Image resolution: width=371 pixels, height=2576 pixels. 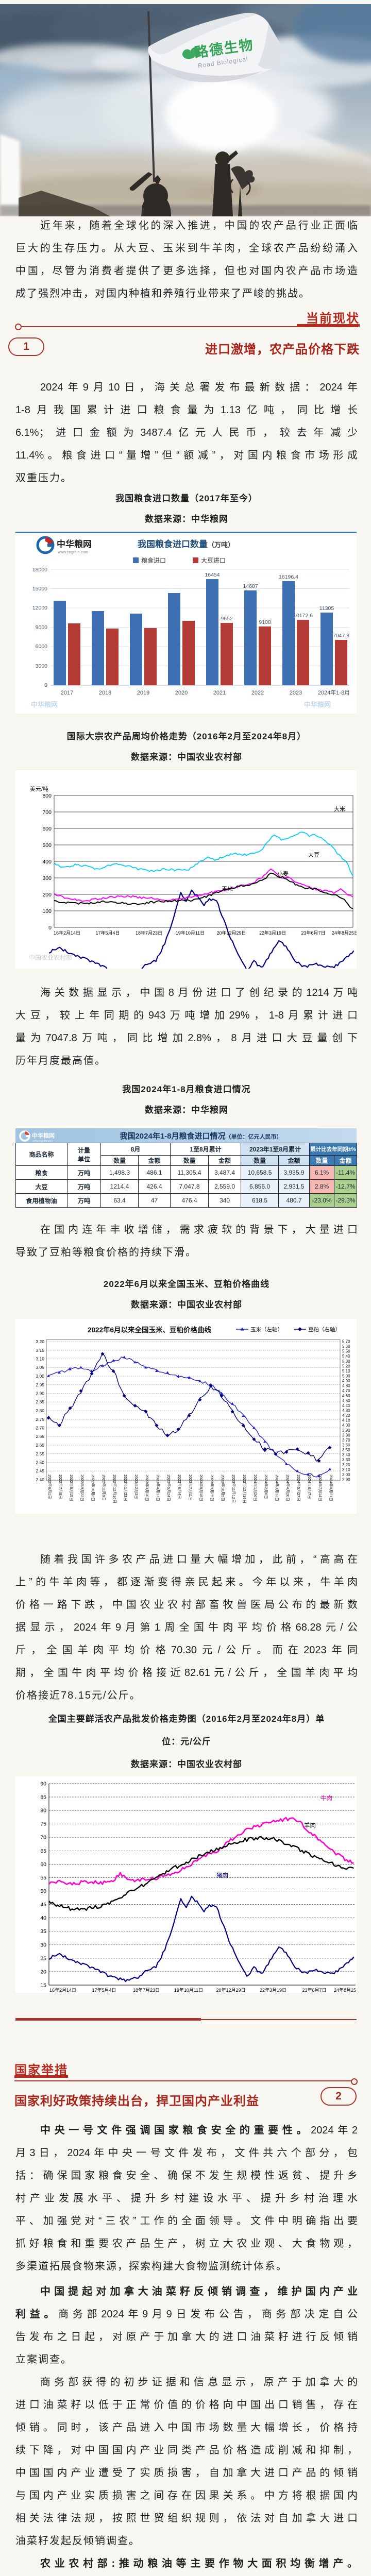 I want to click on svg-text: 2.55, so click(x=40, y=1453).